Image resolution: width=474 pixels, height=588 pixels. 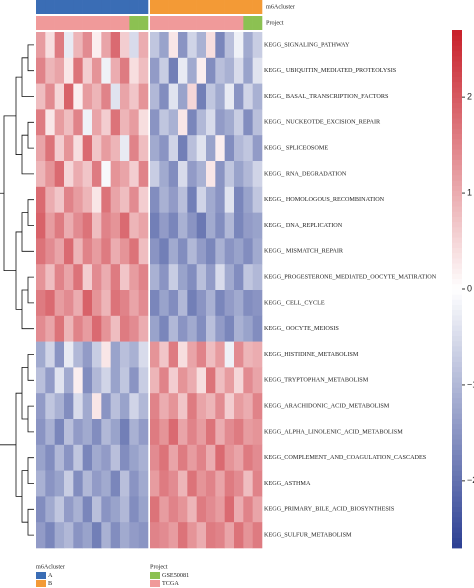 I want to click on row-label: KEGG_PRIMARY_BILE_ACID_BIOSYNTHESIS, so click(x=329, y=509).